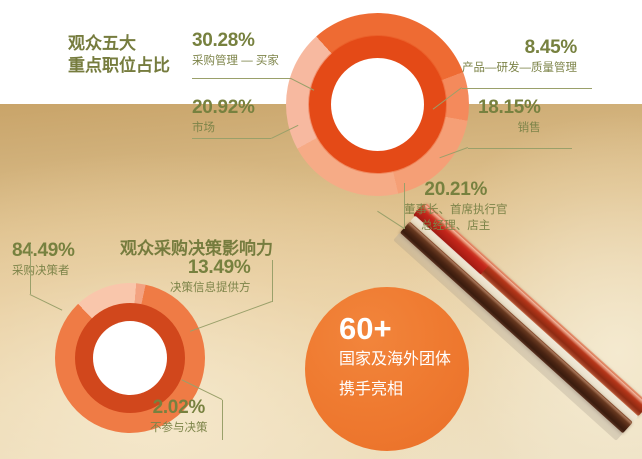  Describe the element at coordinates (231, 138) in the screenshot. I see `leader-line-marketing-h` at that location.